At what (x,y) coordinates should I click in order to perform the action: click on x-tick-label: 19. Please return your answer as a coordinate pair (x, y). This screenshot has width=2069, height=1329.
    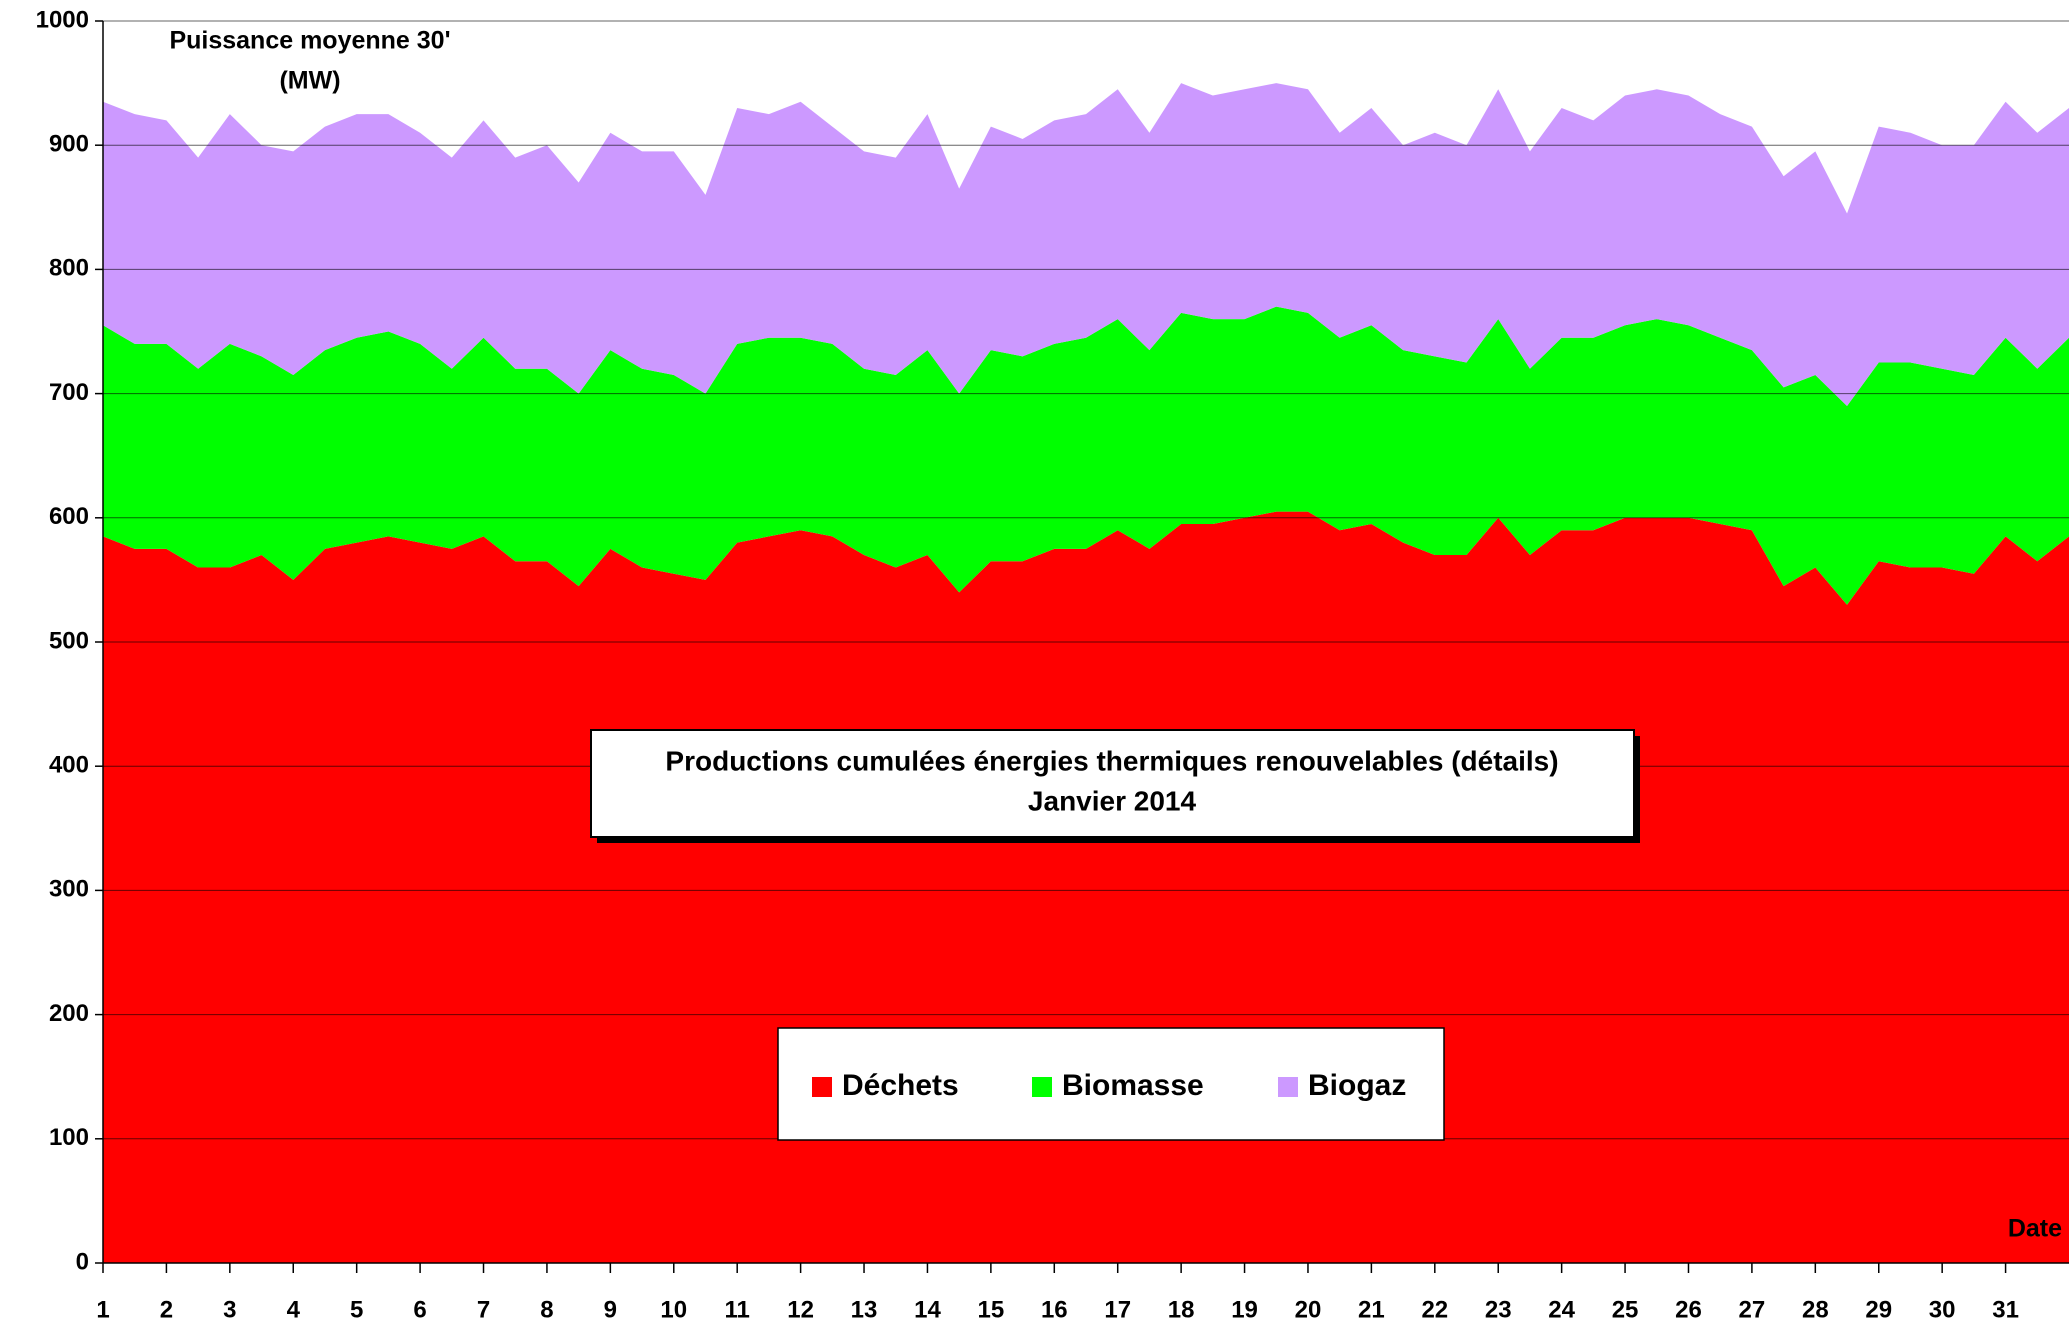
    Looking at the image, I should click on (1244, 1309).